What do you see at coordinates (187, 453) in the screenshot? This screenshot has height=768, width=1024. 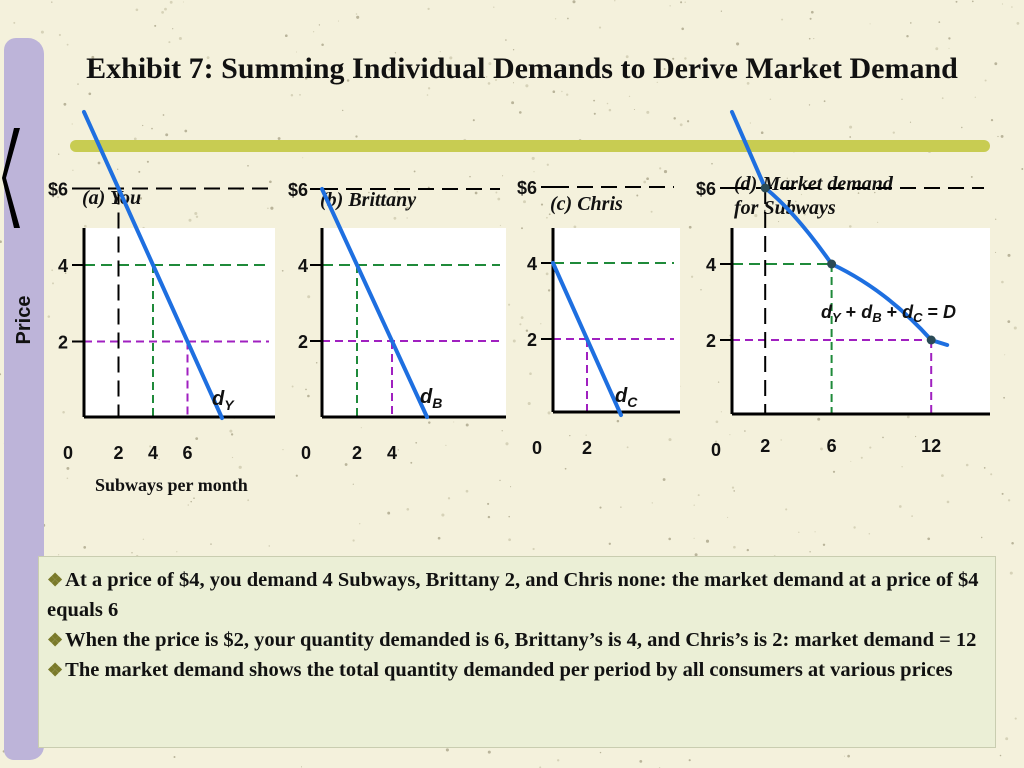 I see `x-tick-label: 6` at bounding box center [187, 453].